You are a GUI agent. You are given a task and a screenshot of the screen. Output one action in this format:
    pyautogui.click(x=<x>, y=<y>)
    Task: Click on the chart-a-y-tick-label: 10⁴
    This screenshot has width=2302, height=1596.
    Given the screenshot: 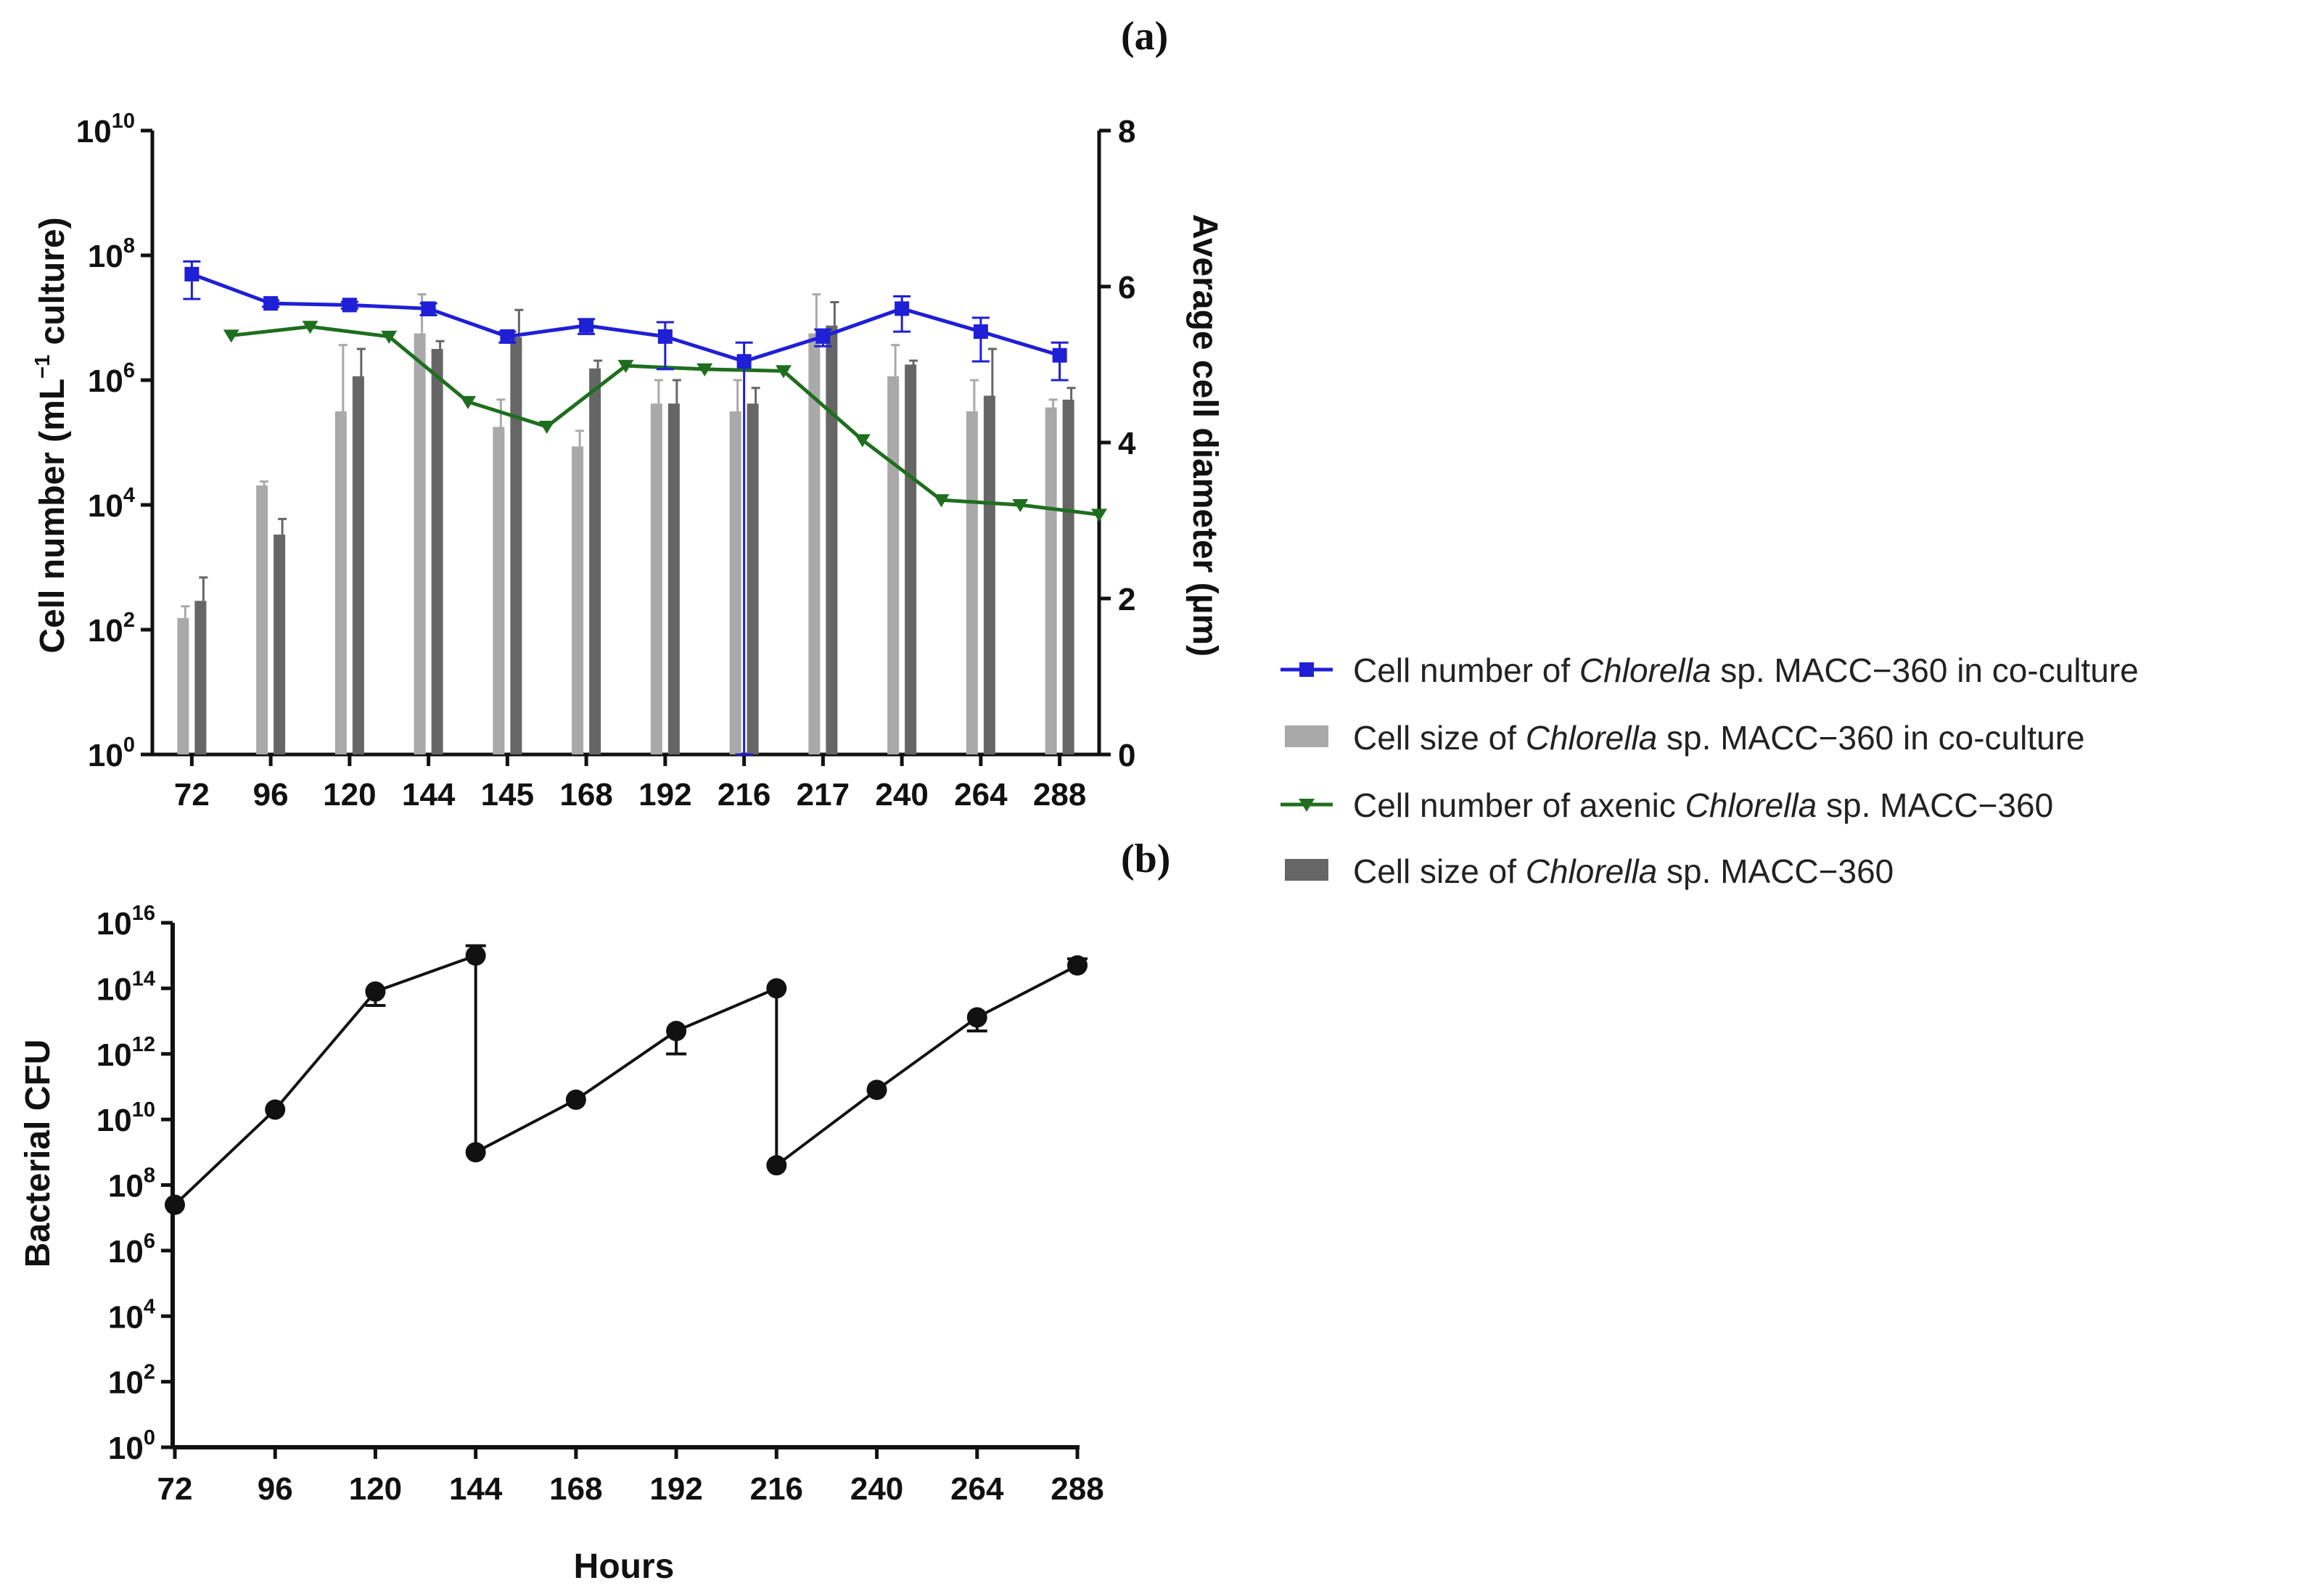 What is the action you would take?
    pyautogui.click(x=112, y=504)
    